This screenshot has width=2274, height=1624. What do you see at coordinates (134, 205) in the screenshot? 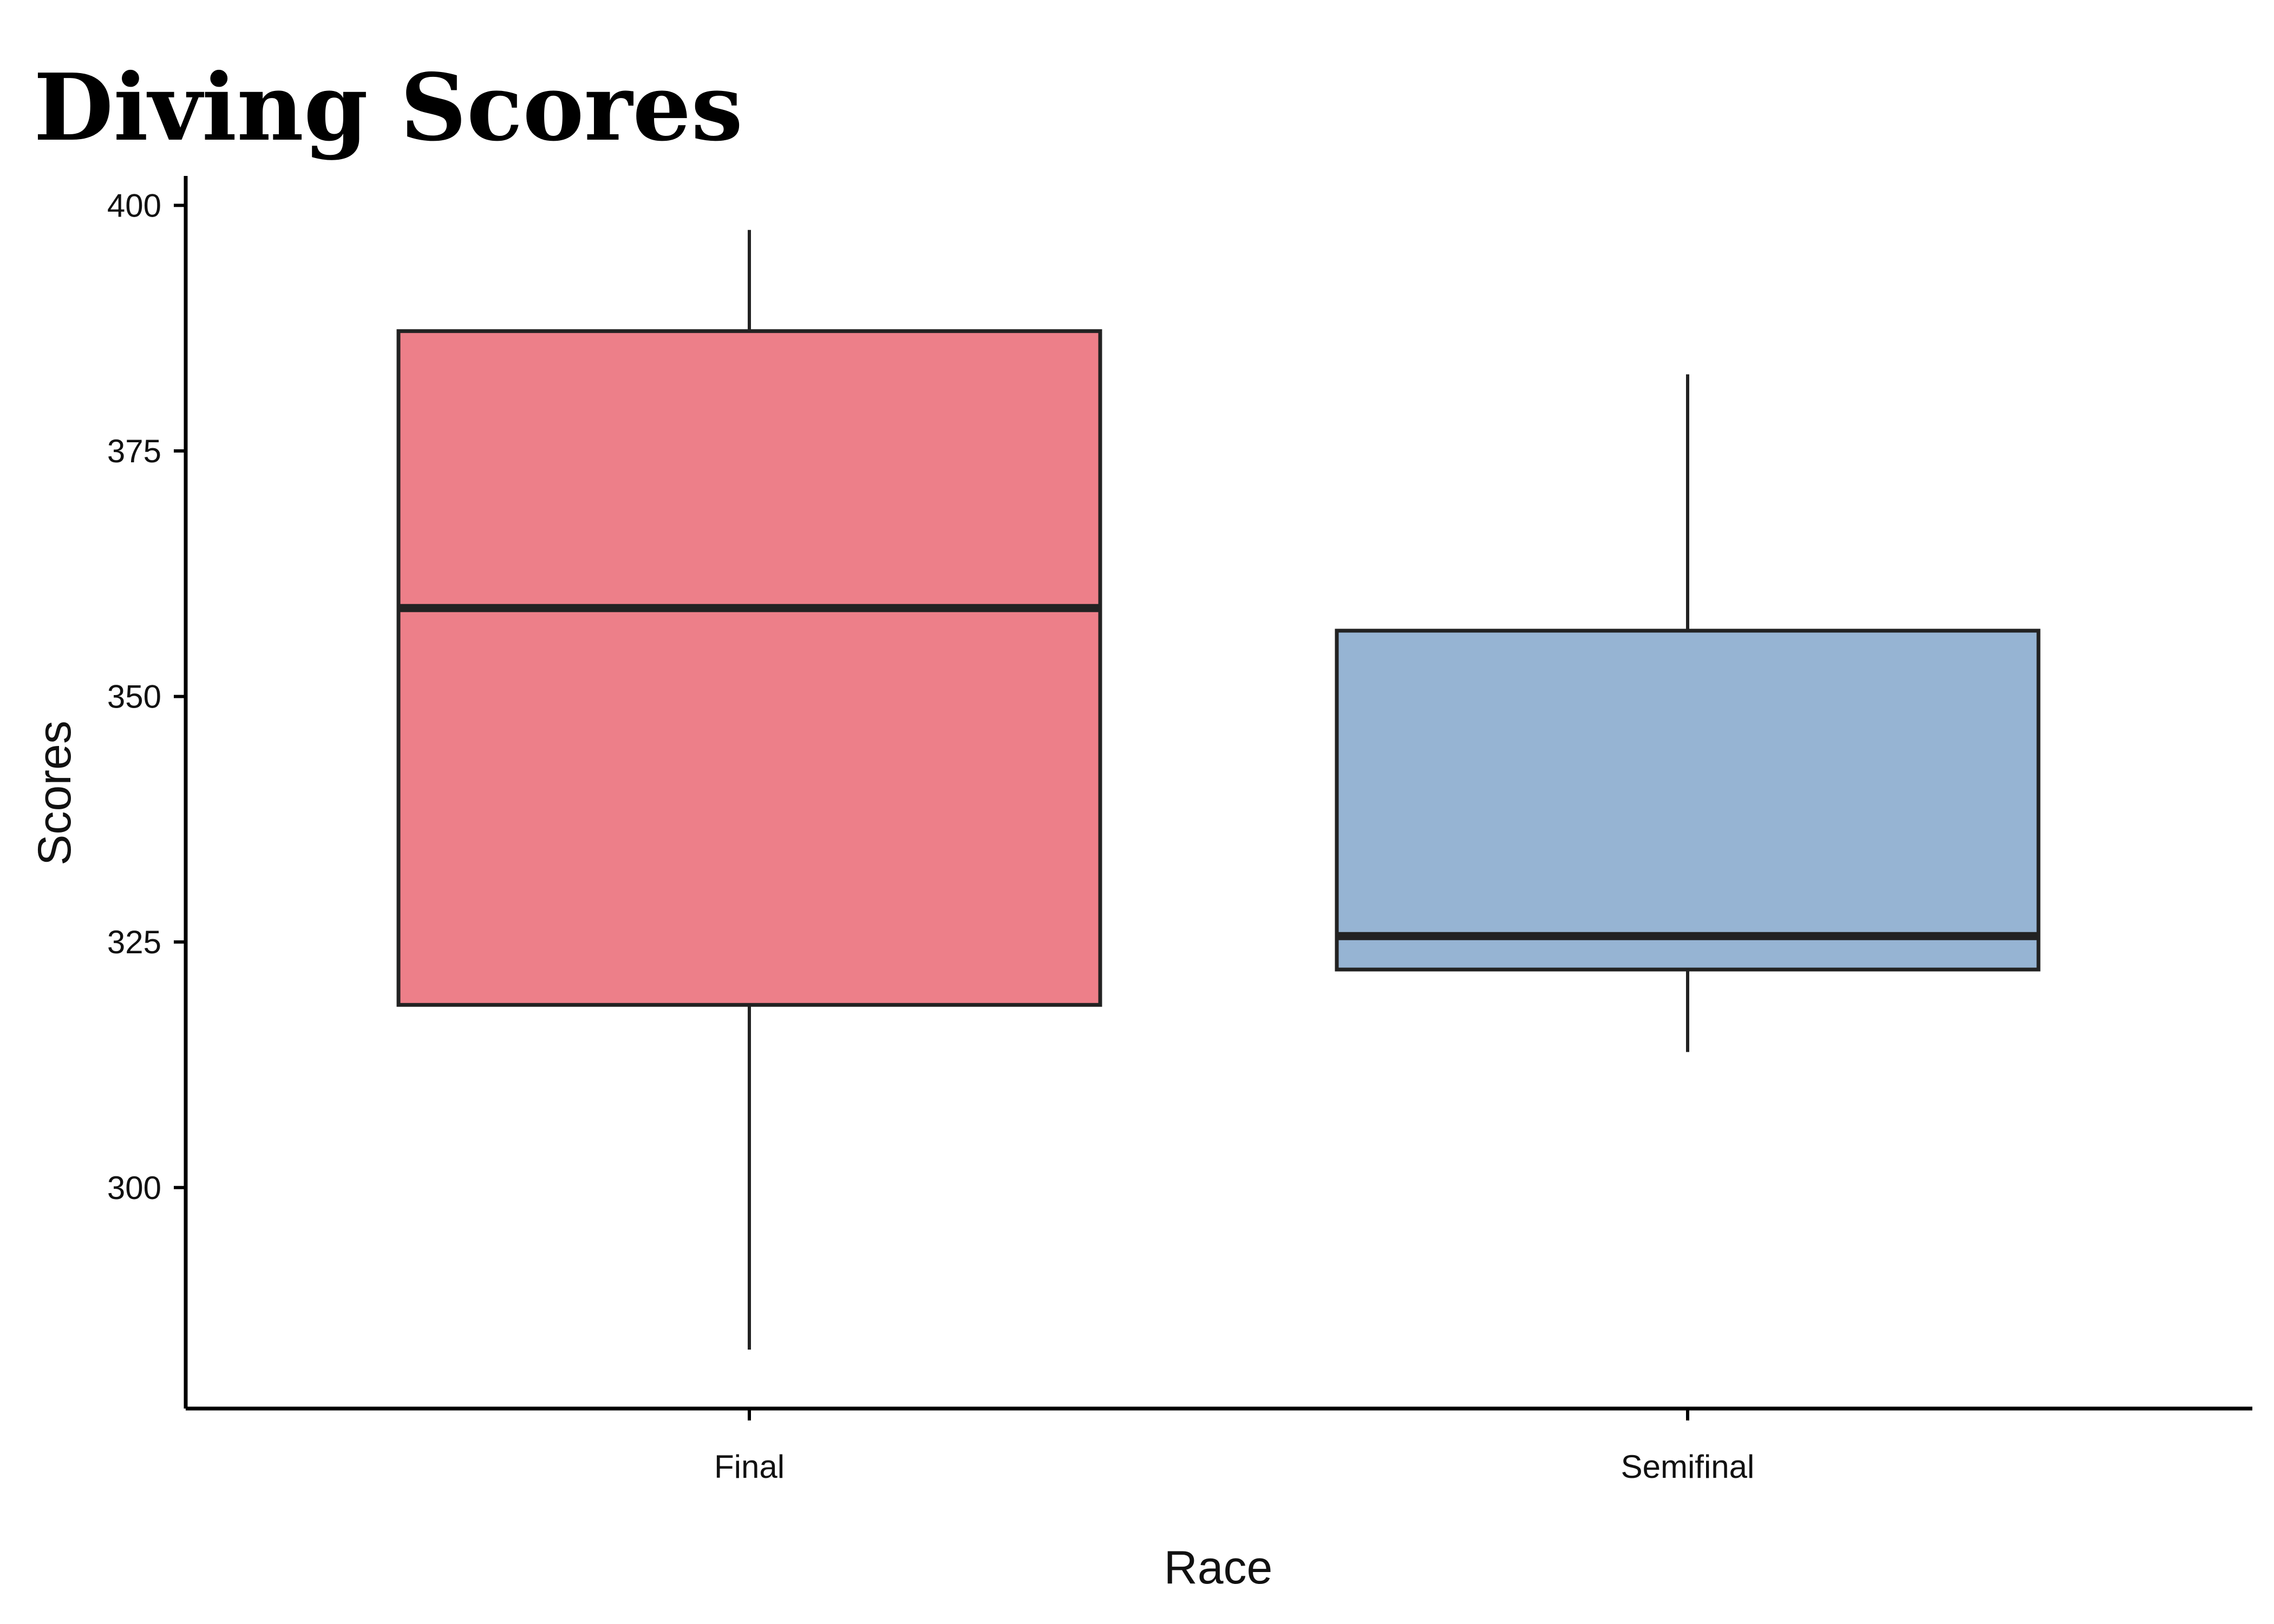
I see `y-tick-label: 400` at bounding box center [134, 205].